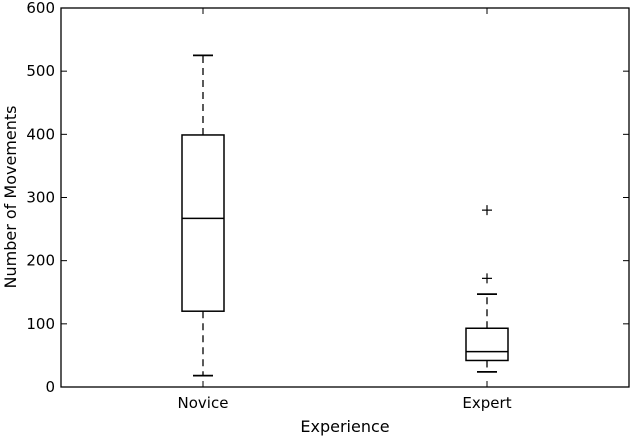  I want to click on y-tick-label: 200, so click(40, 261).